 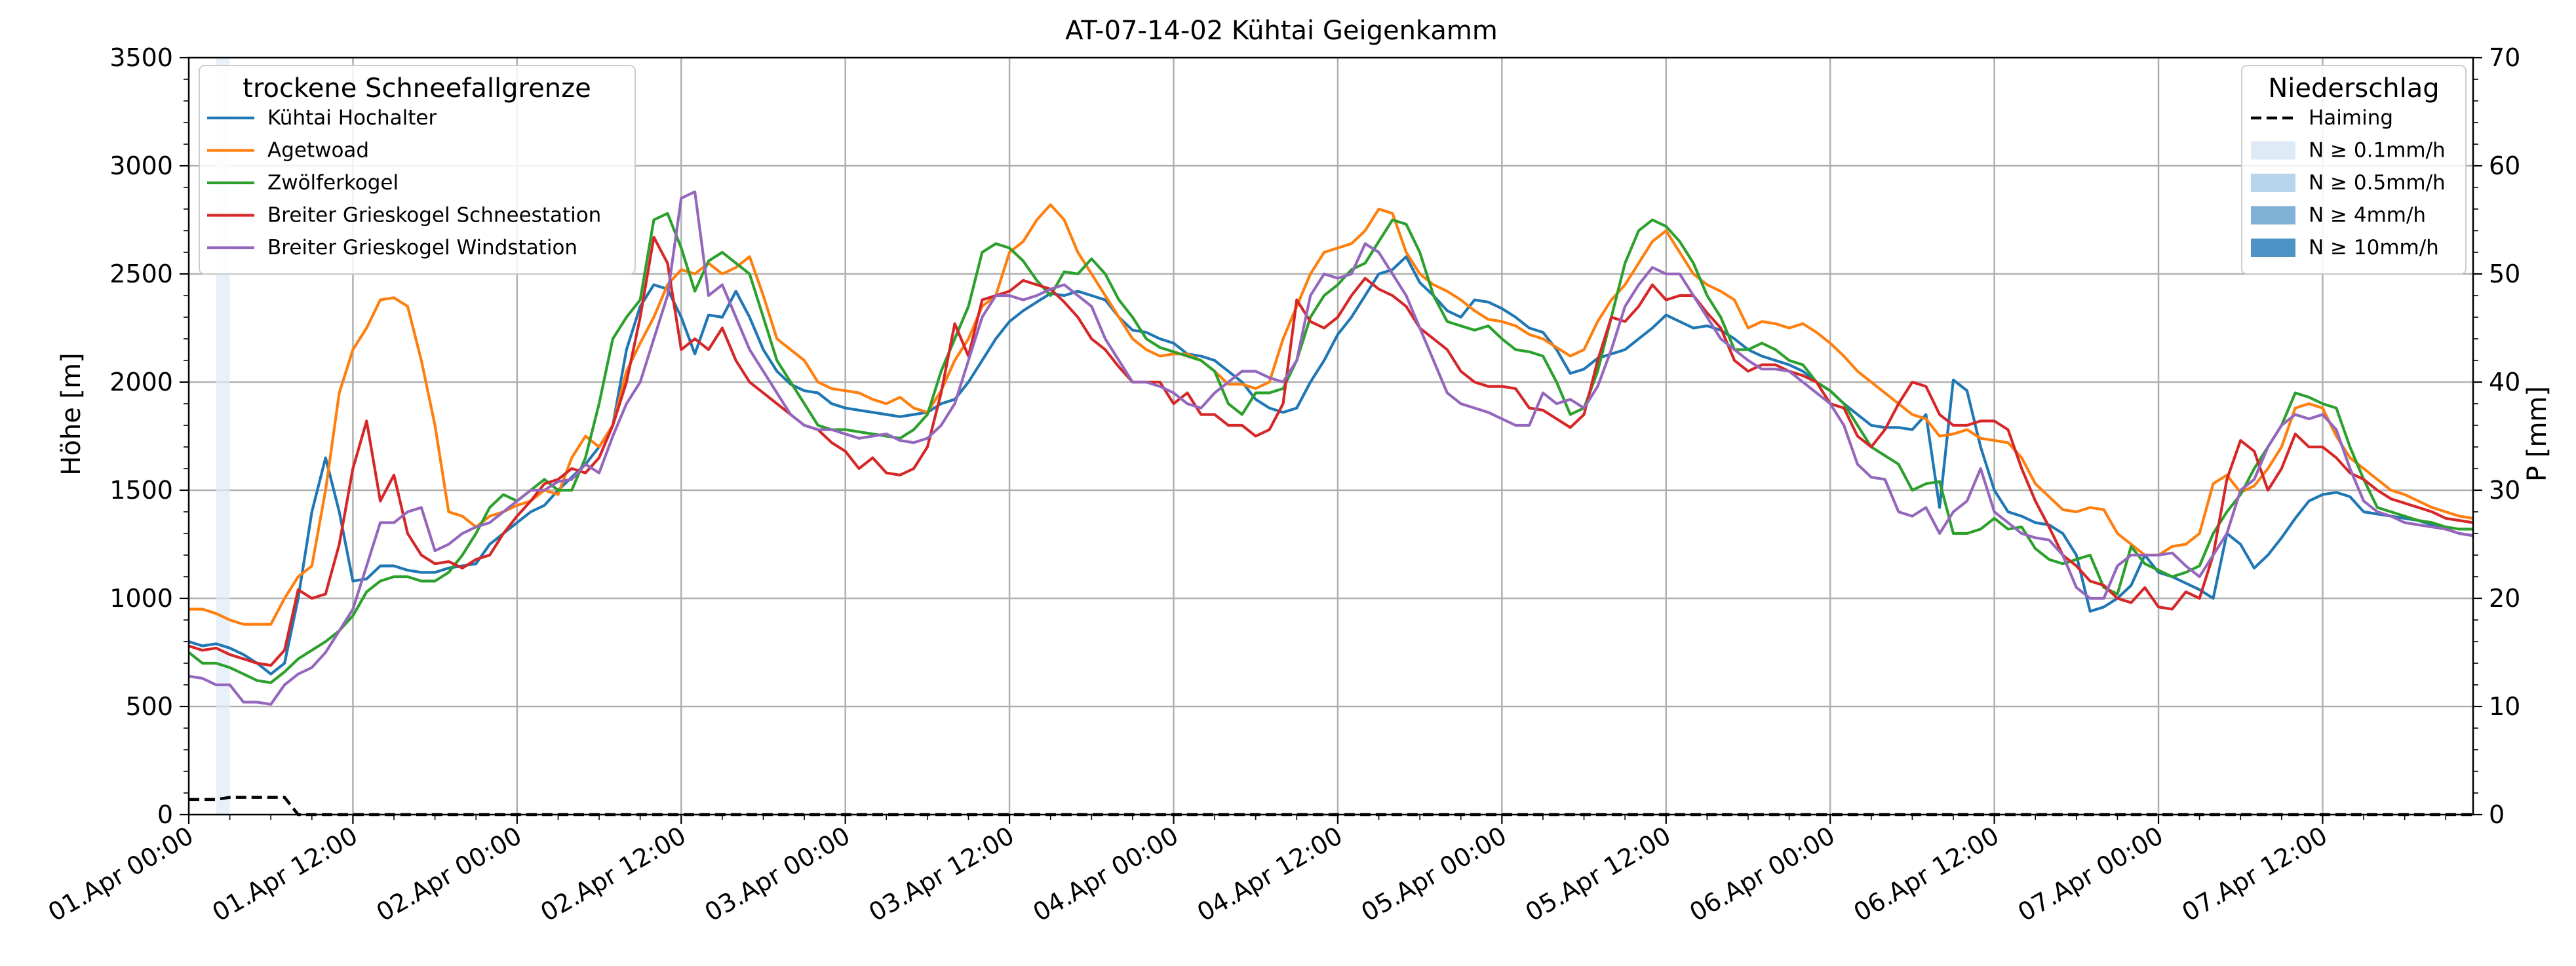 What do you see at coordinates (2504, 274) in the screenshot?
I see `y-tick-label-right: 50` at bounding box center [2504, 274].